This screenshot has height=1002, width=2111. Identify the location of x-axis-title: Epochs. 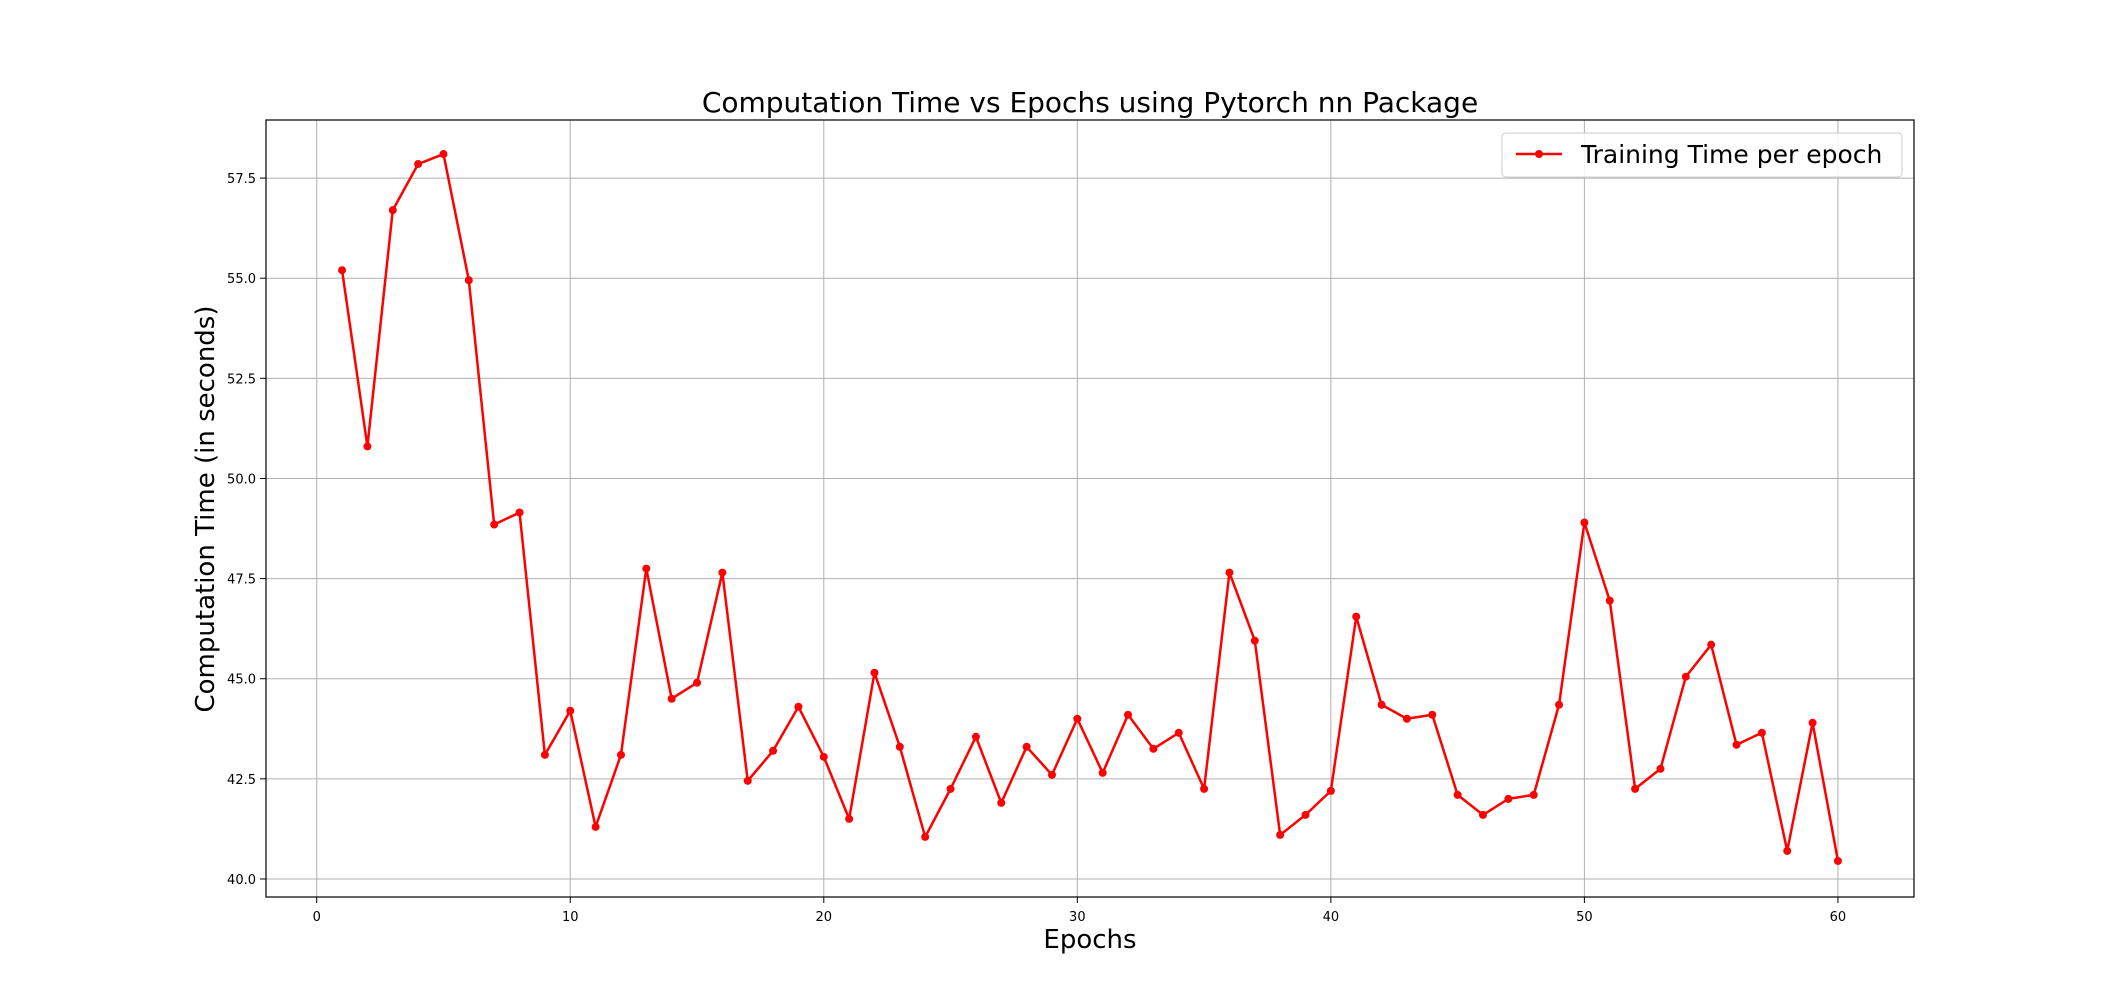
(1089, 940).